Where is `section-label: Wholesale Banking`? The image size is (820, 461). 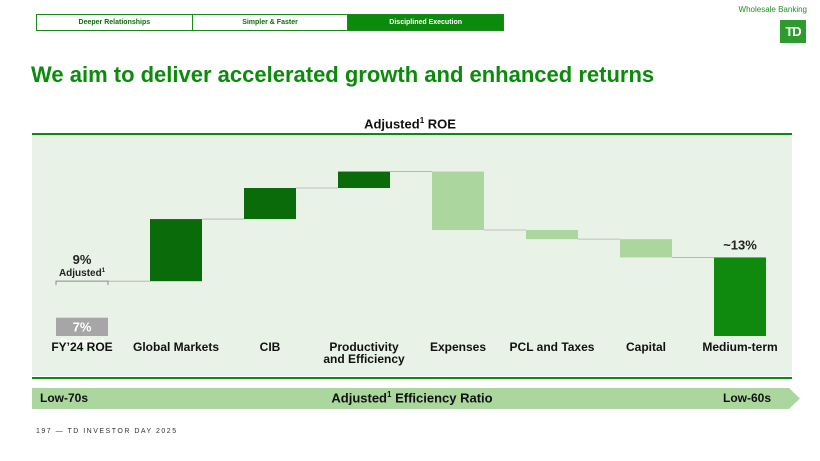
section-label: Wholesale Banking is located at coordinates (772, 9).